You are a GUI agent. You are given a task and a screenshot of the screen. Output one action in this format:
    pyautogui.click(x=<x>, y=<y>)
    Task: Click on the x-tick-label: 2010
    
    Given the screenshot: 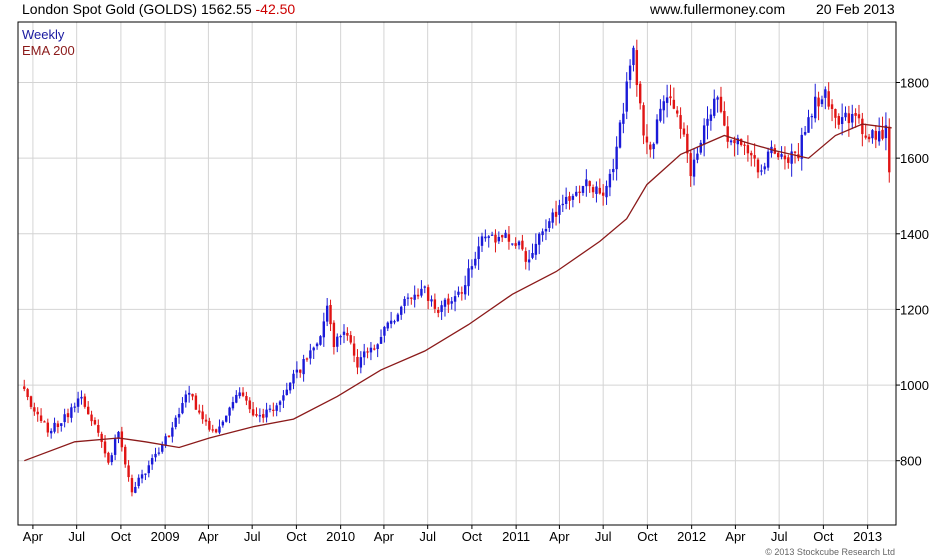 What is the action you would take?
    pyautogui.click(x=340, y=536)
    